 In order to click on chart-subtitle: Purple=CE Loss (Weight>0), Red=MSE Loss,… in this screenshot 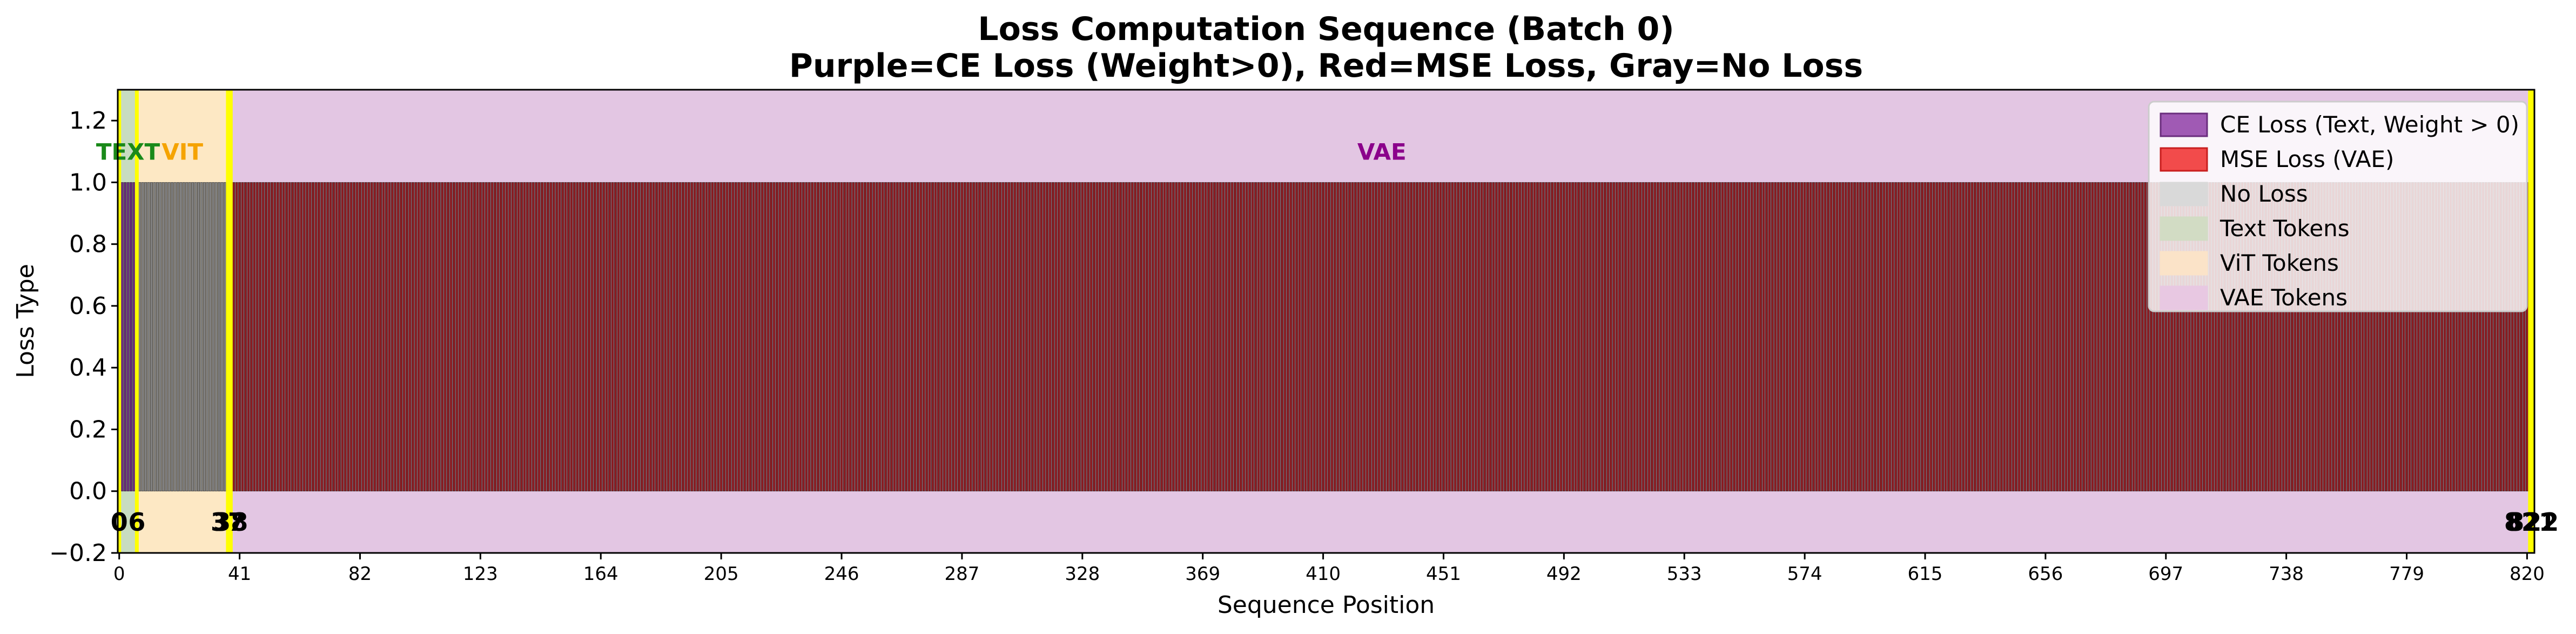, I will do `click(1326, 66)`.